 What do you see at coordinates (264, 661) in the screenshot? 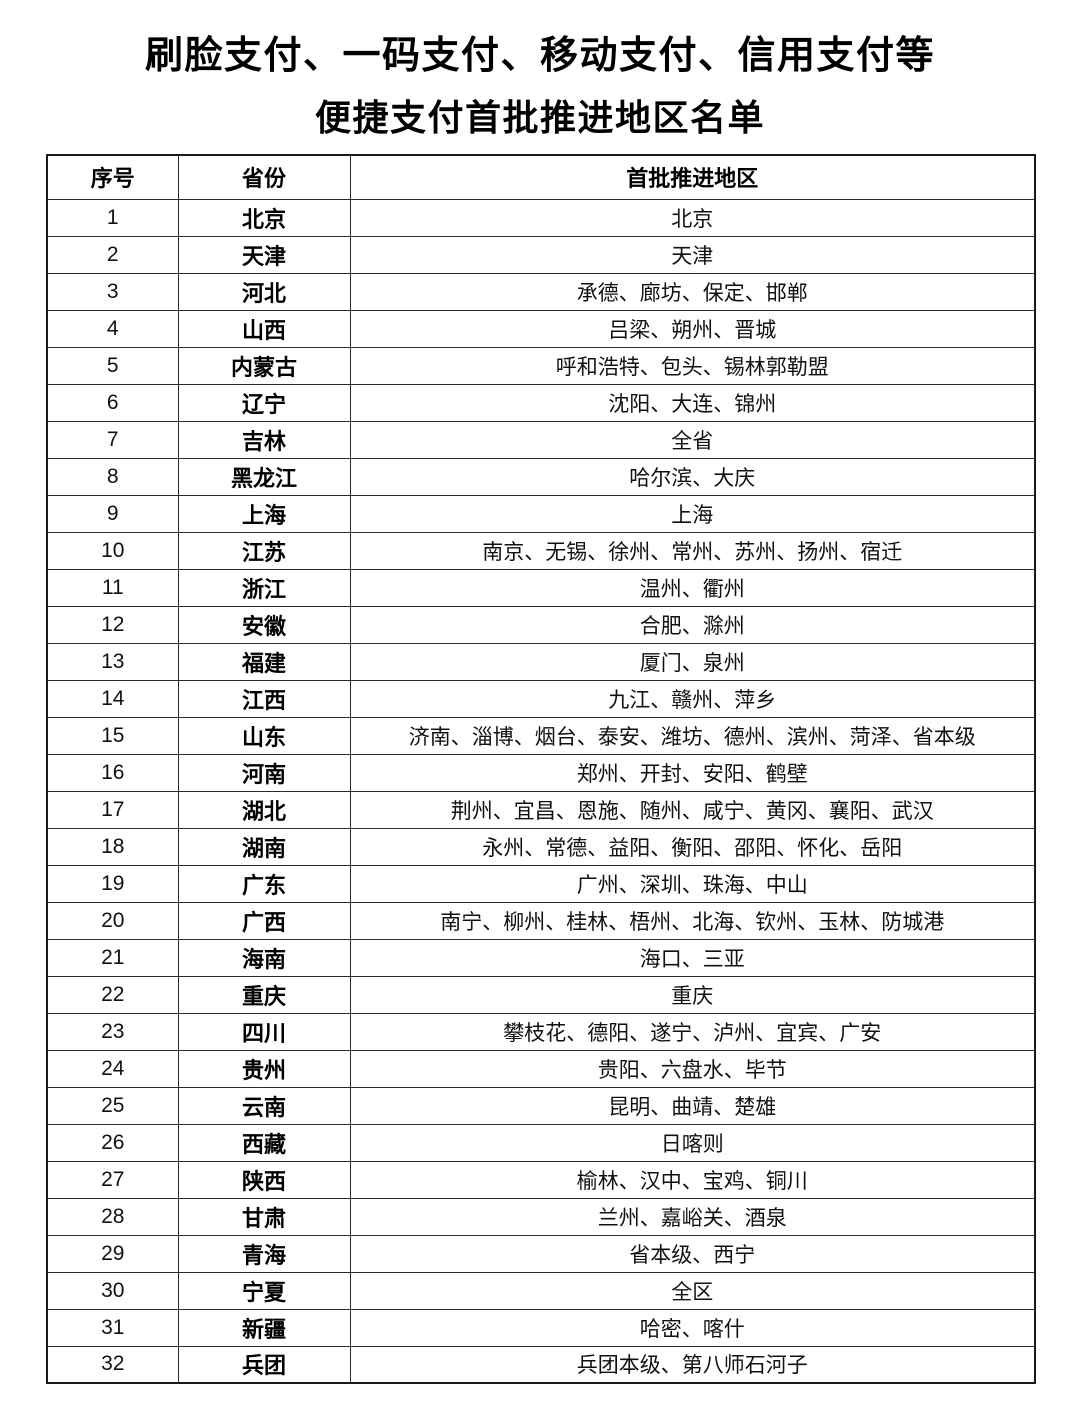
I see `cell-province: 福建` at bounding box center [264, 661].